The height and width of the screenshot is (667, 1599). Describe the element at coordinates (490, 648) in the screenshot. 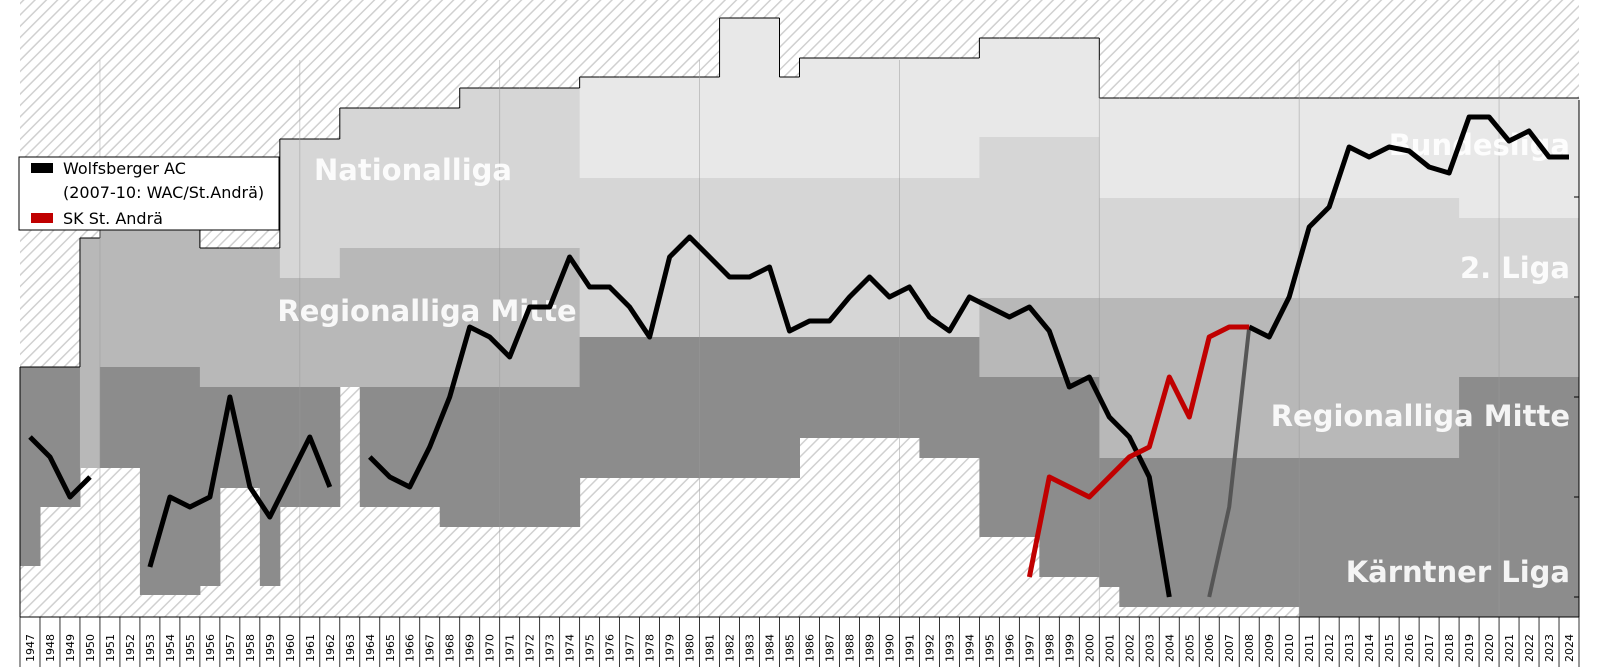

I see `x-tick-label: 1970` at that location.